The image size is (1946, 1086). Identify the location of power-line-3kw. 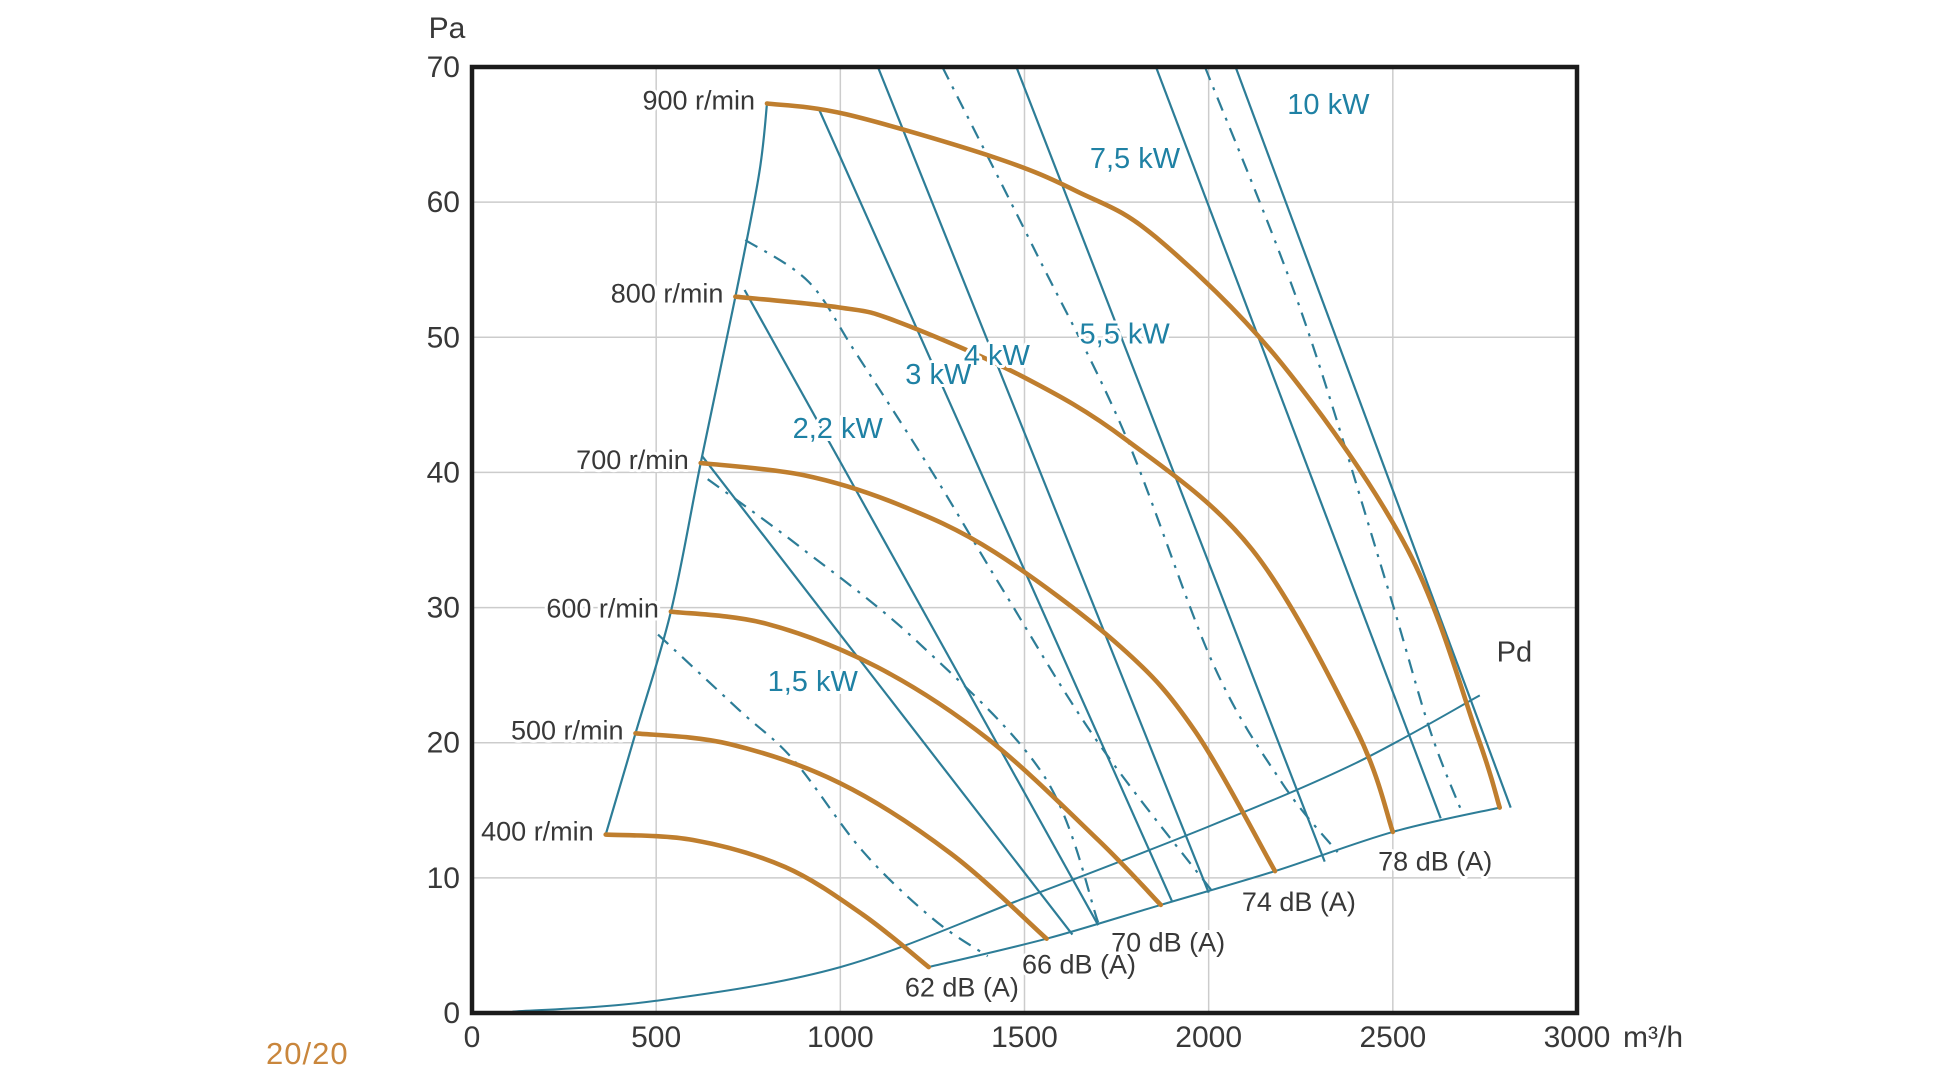
(995, 504).